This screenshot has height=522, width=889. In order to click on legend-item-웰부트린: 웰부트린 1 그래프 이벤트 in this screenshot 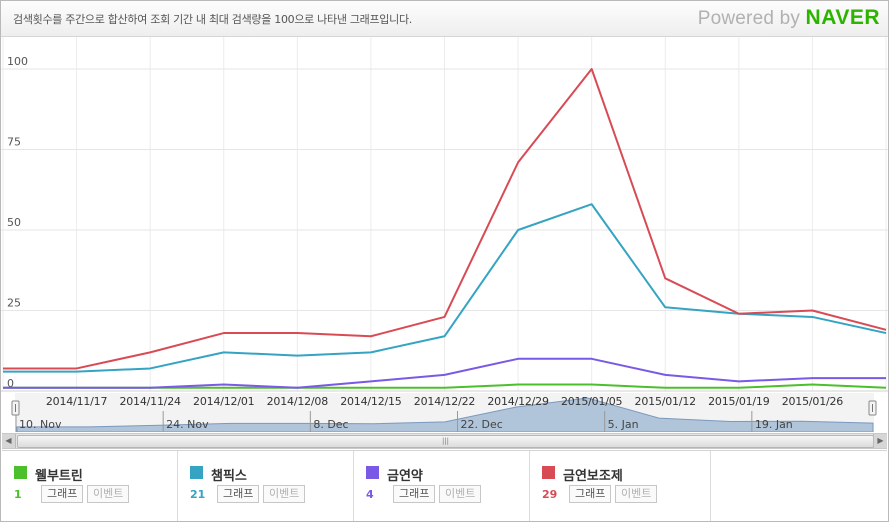, I will do `click(90, 486)`.